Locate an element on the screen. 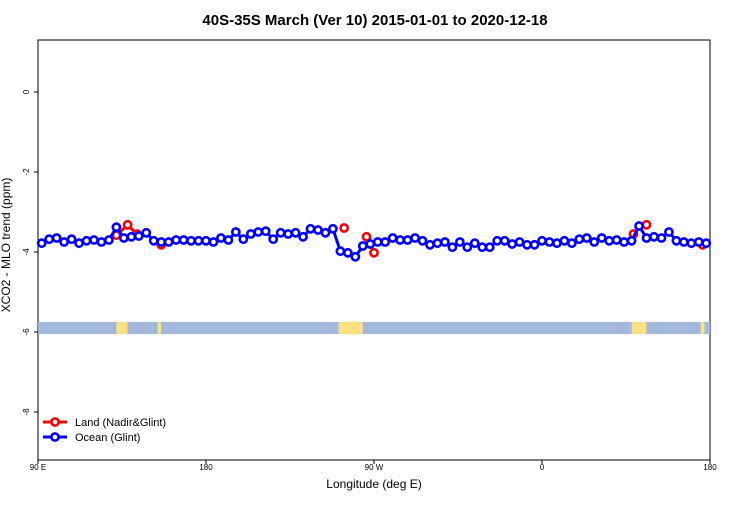 Image resolution: width=750 pixels, height=505 pixels. plot-area is located at coordinates (374, 240).